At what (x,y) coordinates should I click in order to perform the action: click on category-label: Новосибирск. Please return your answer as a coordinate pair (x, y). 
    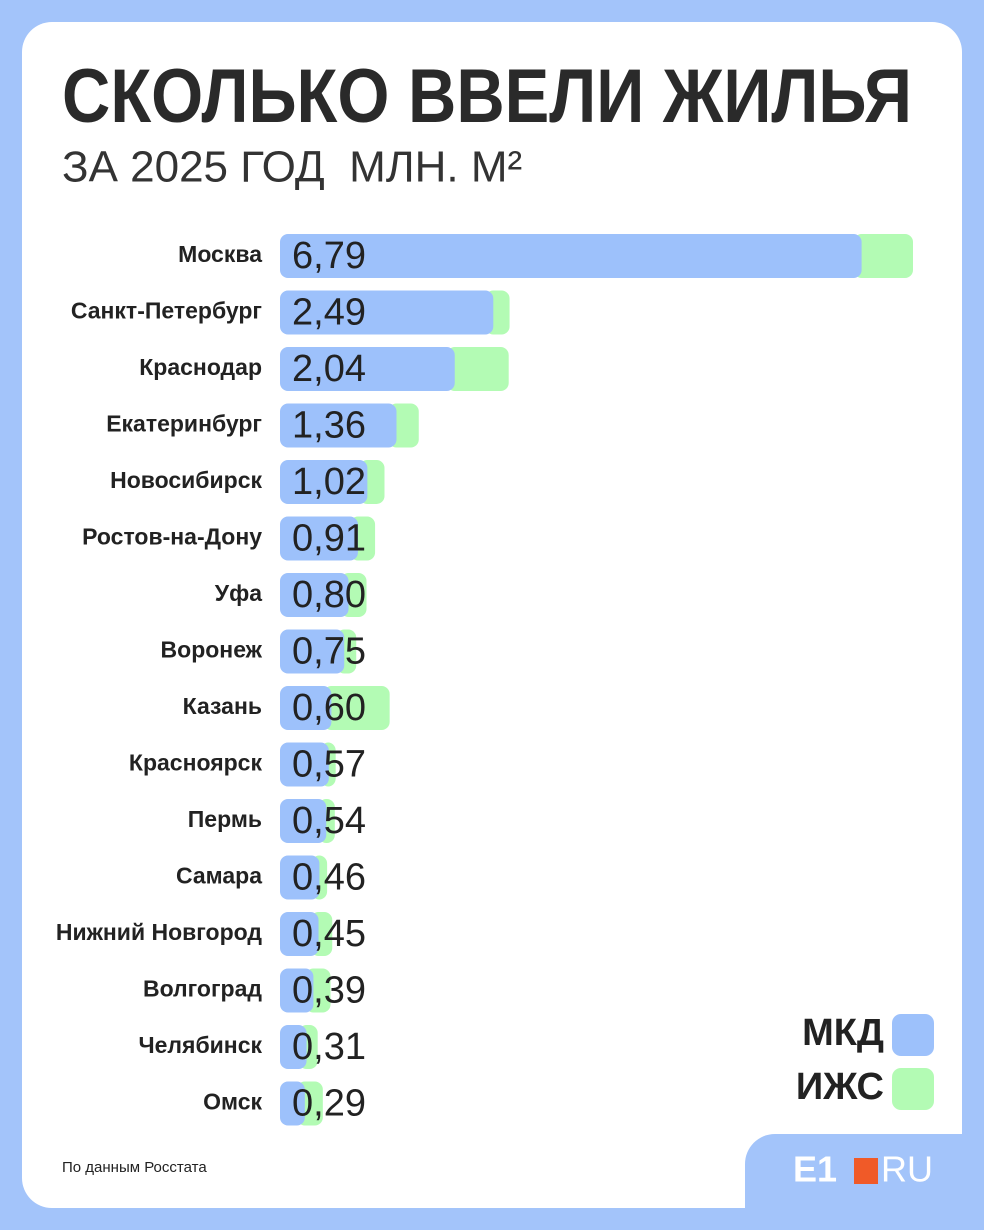
    Looking at the image, I should click on (186, 480).